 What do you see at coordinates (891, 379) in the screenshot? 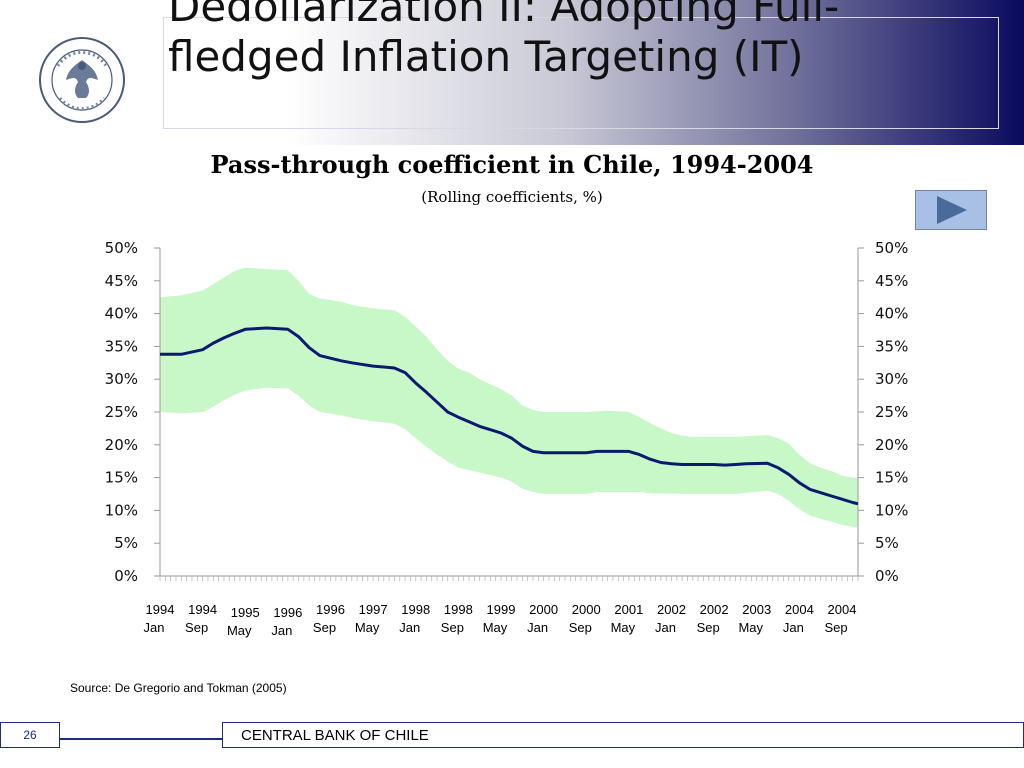
I see `y-tick-label-right: 30%` at bounding box center [891, 379].